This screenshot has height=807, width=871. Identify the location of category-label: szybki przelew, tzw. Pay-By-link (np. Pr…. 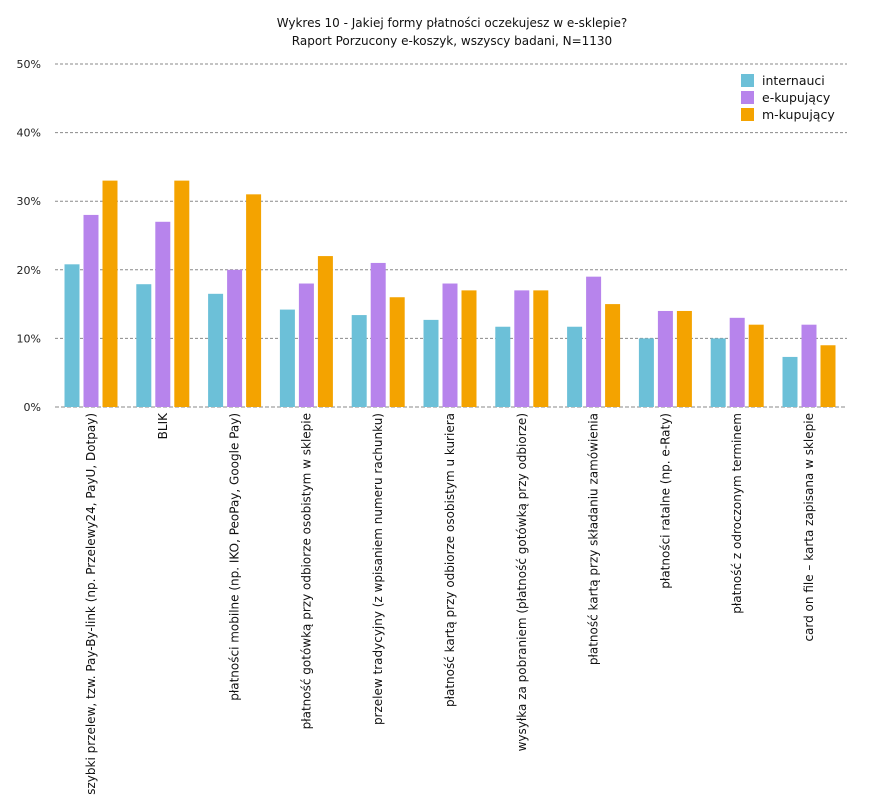
(91, 604).